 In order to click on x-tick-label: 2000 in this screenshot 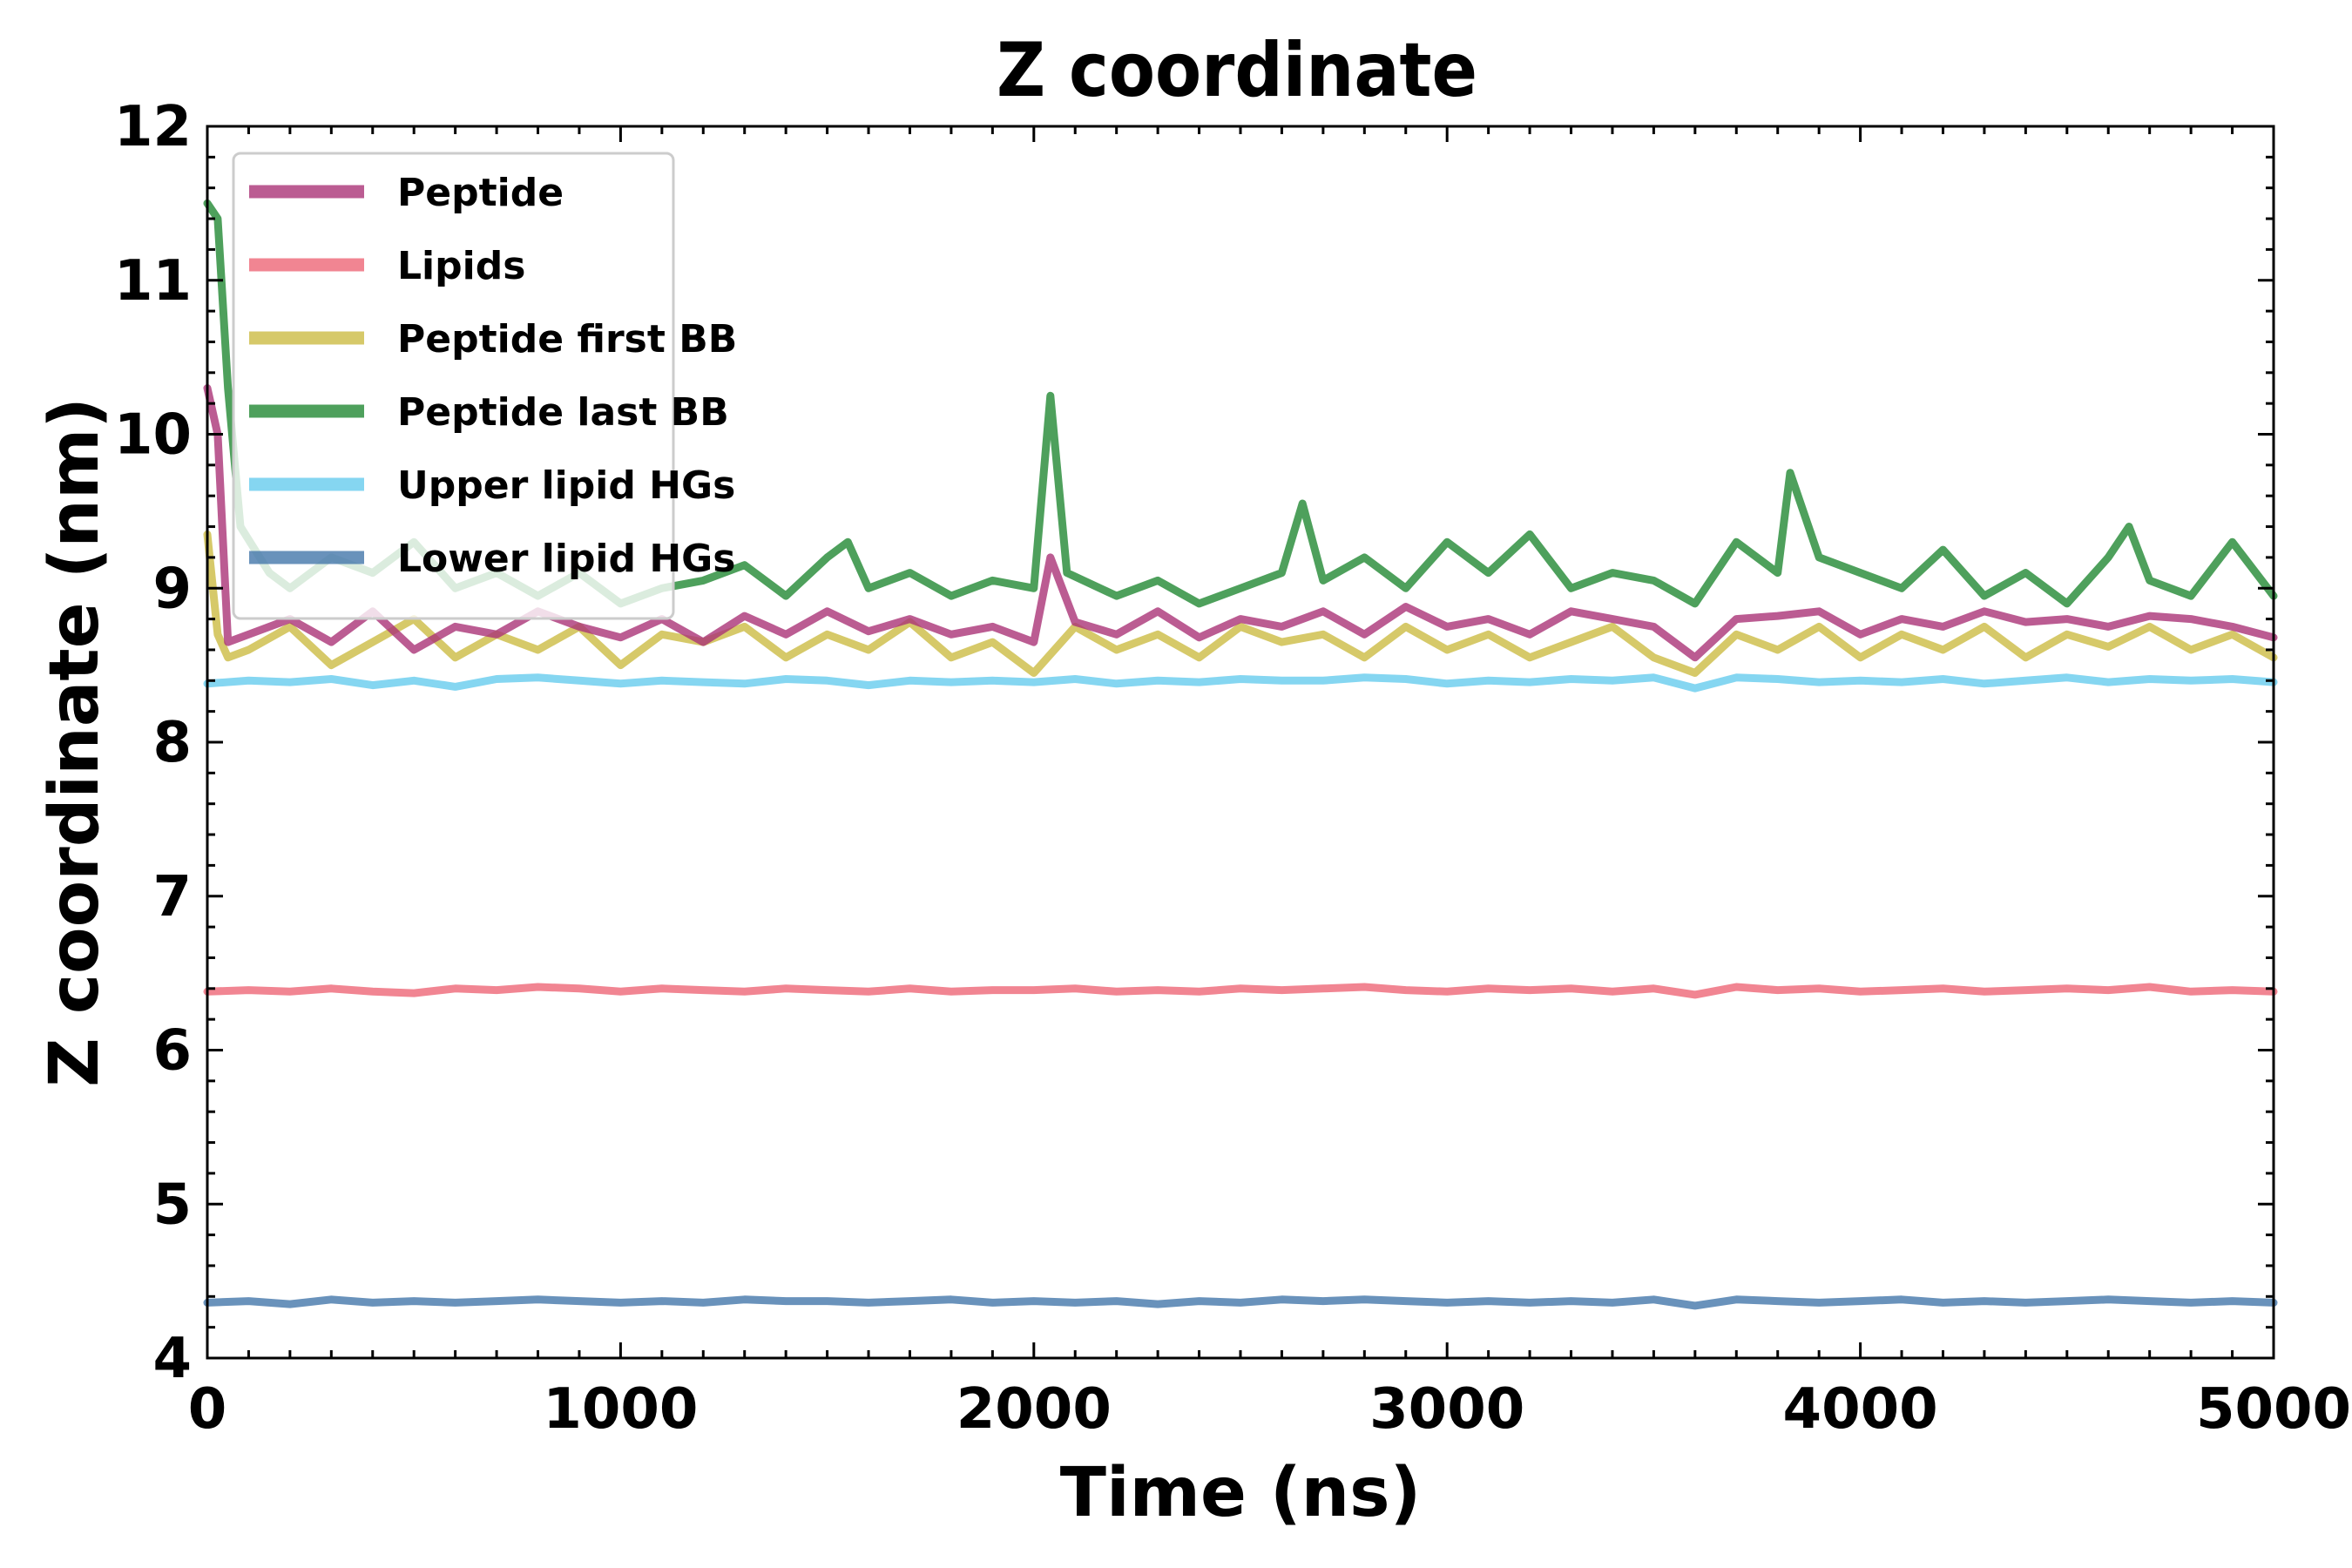, I will do `click(1034, 1409)`.